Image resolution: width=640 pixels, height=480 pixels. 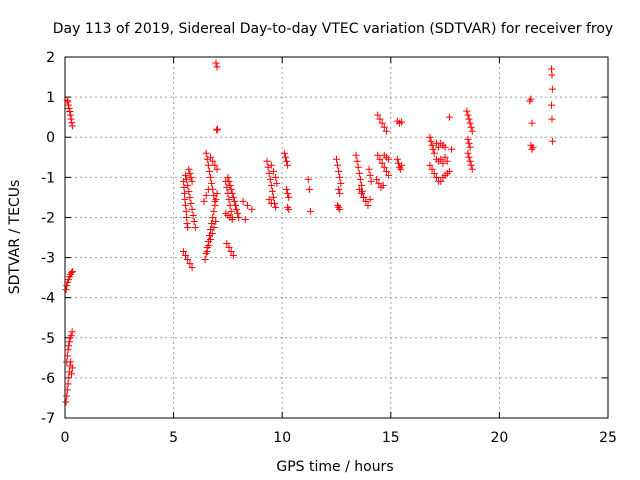 What do you see at coordinates (50, 98) in the screenshot?
I see `y-tick-label: 1` at bounding box center [50, 98].